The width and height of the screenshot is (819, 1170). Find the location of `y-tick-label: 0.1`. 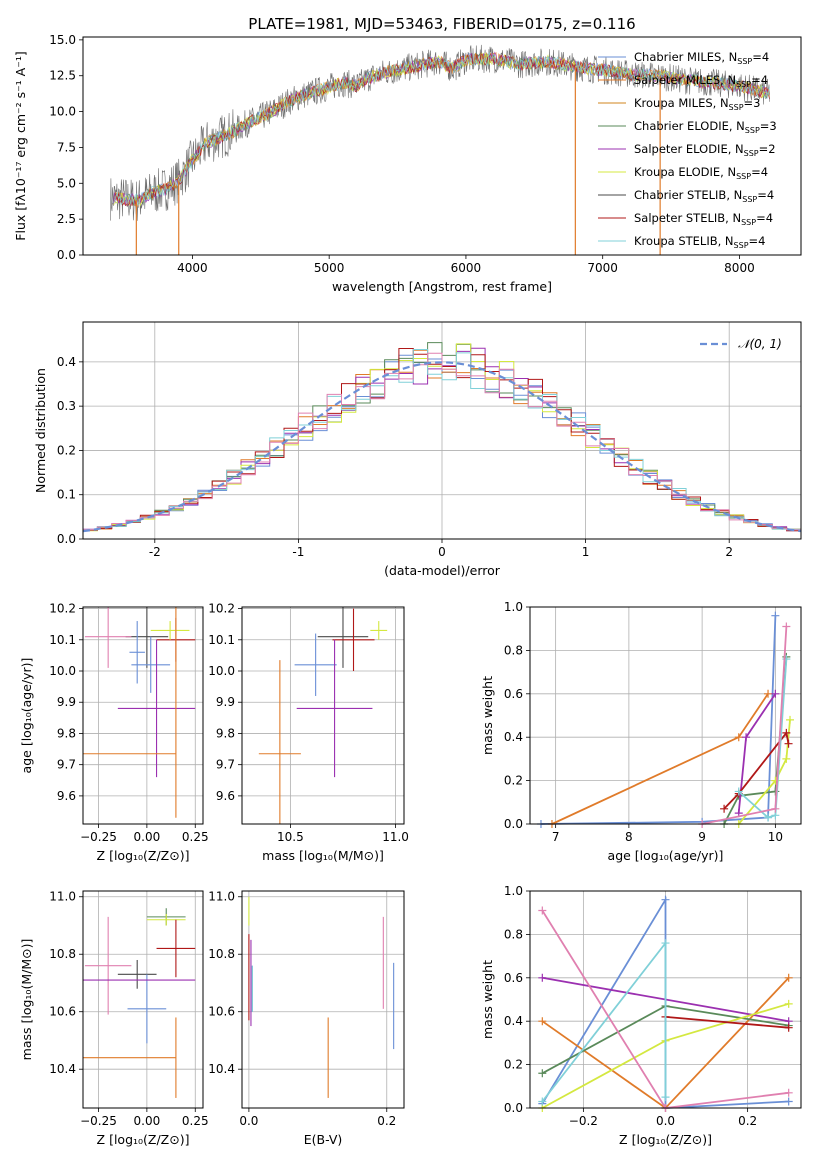

y-tick-label: 0.1 is located at coordinates (66, 495).